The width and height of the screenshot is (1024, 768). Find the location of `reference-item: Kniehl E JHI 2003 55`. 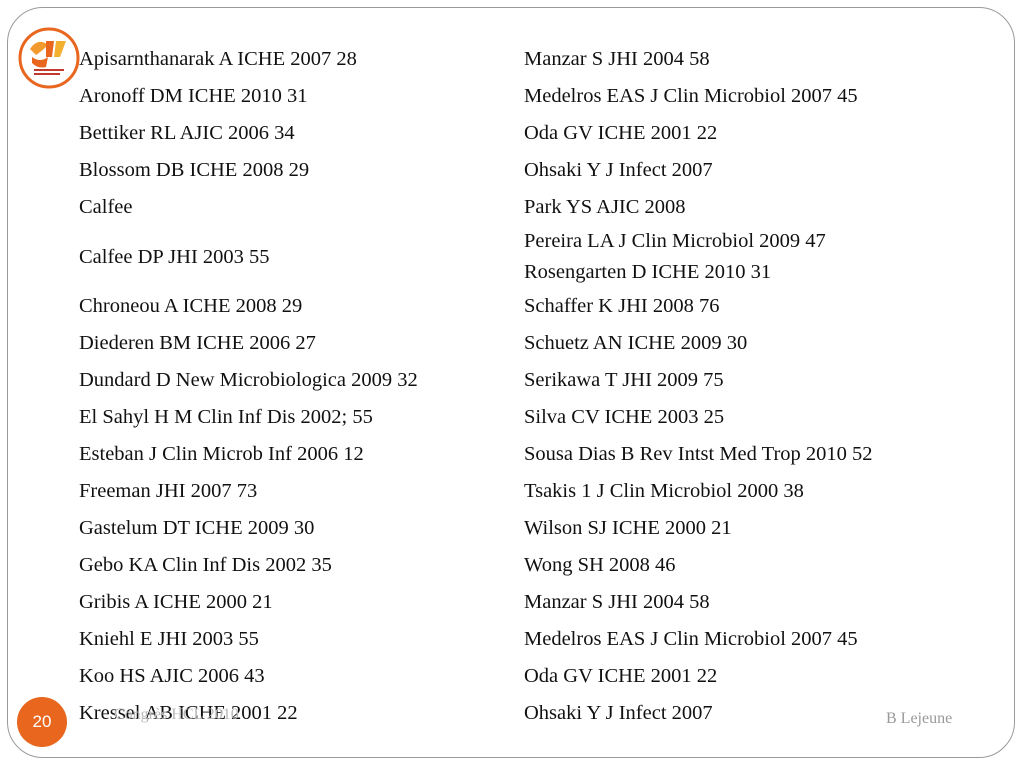

reference-item: Kniehl E JHI 2003 55 is located at coordinates (169, 639).